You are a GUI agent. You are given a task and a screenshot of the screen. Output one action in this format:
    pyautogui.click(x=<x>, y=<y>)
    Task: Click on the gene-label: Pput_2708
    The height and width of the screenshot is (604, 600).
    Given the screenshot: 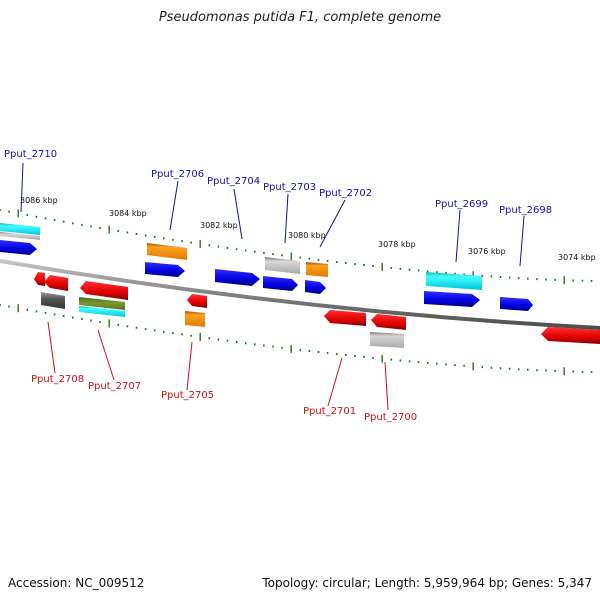 What is the action you would take?
    pyautogui.click(x=57, y=379)
    